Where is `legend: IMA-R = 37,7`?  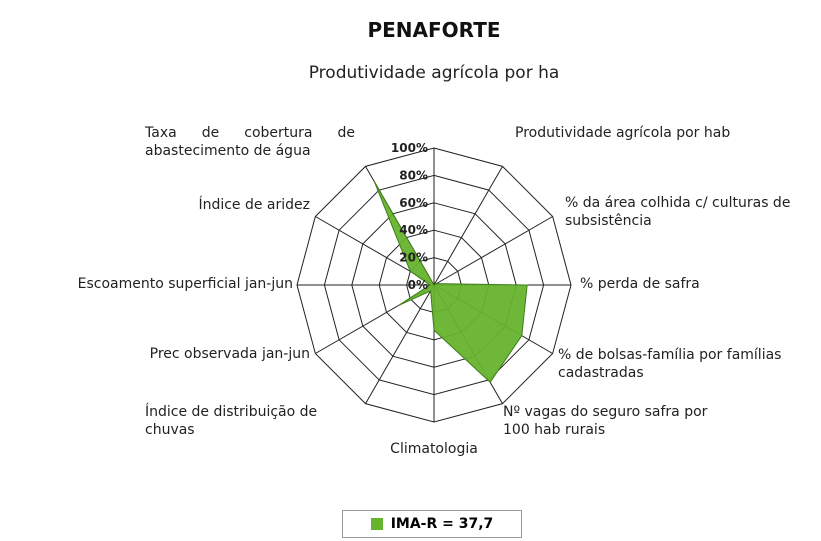 legend: IMA-R = 37,7 is located at coordinates (432, 524).